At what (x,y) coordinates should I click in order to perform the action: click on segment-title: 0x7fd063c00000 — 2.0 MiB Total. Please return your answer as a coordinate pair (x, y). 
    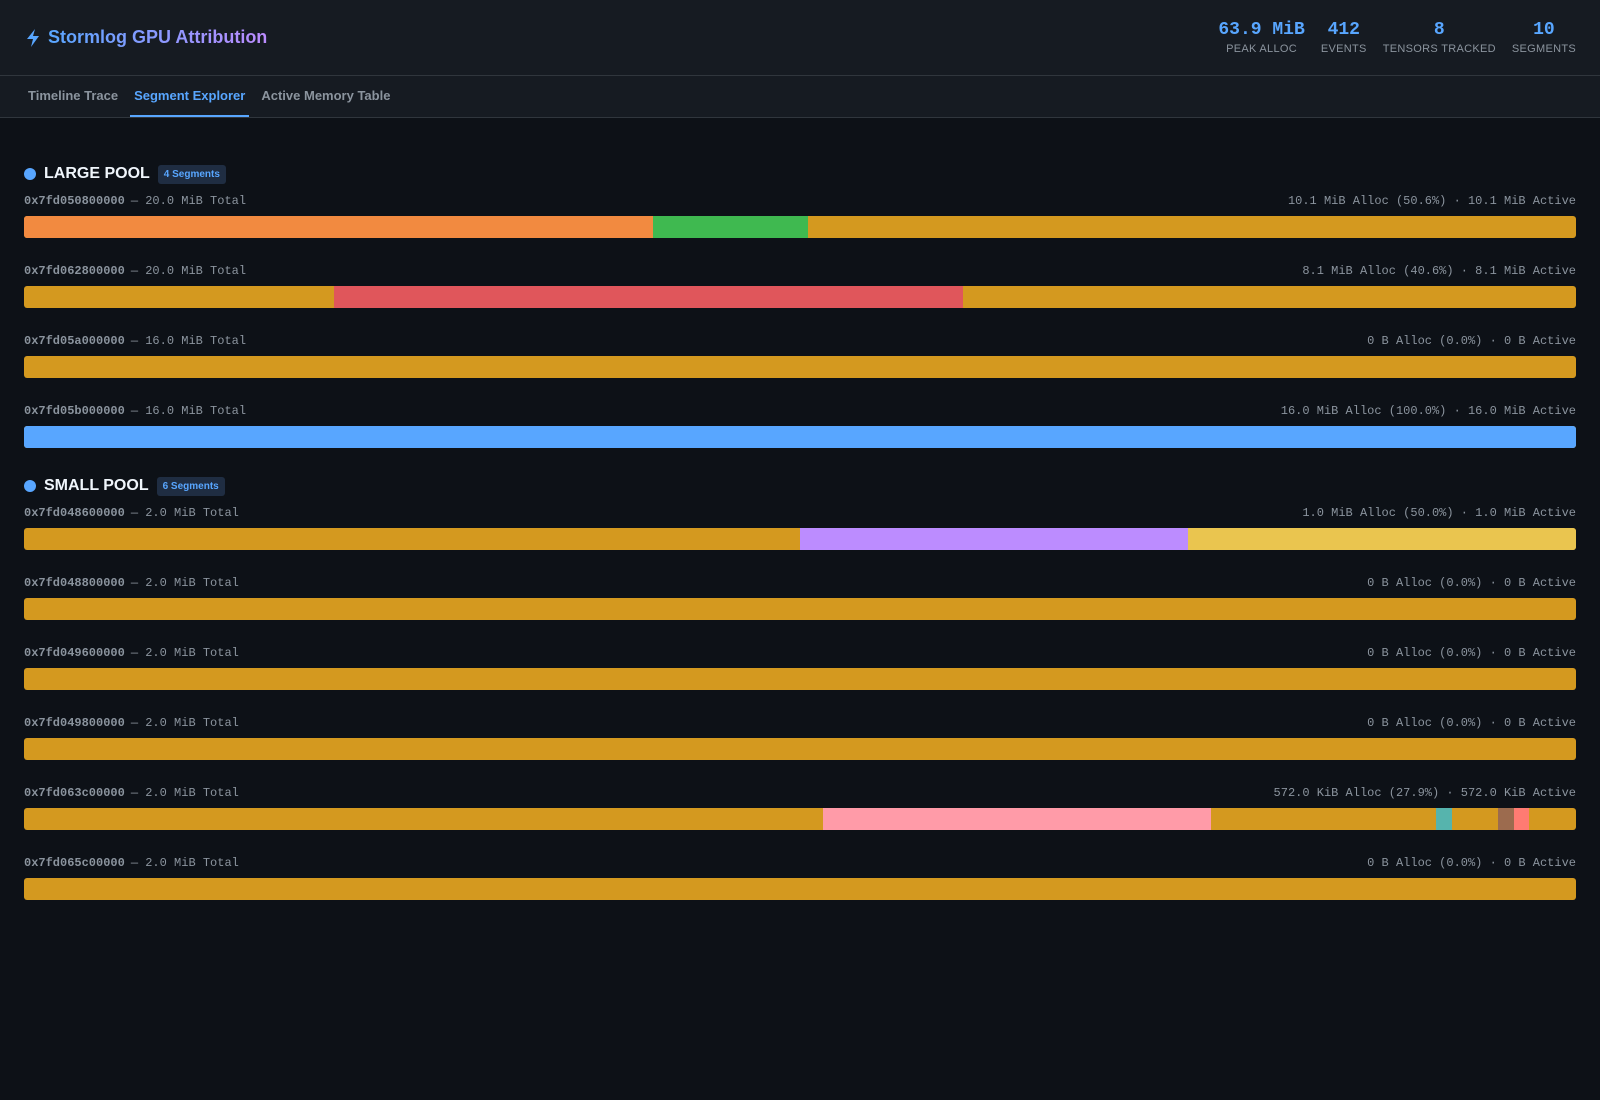
    Looking at the image, I should click on (131, 794).